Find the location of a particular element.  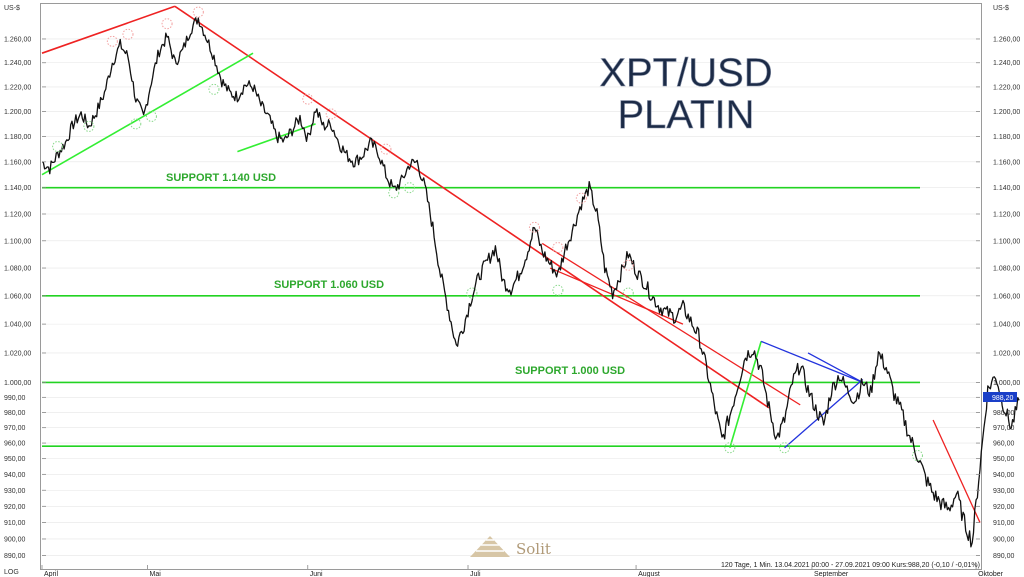

x-tick-label: September is located at coordinates (831, 574).